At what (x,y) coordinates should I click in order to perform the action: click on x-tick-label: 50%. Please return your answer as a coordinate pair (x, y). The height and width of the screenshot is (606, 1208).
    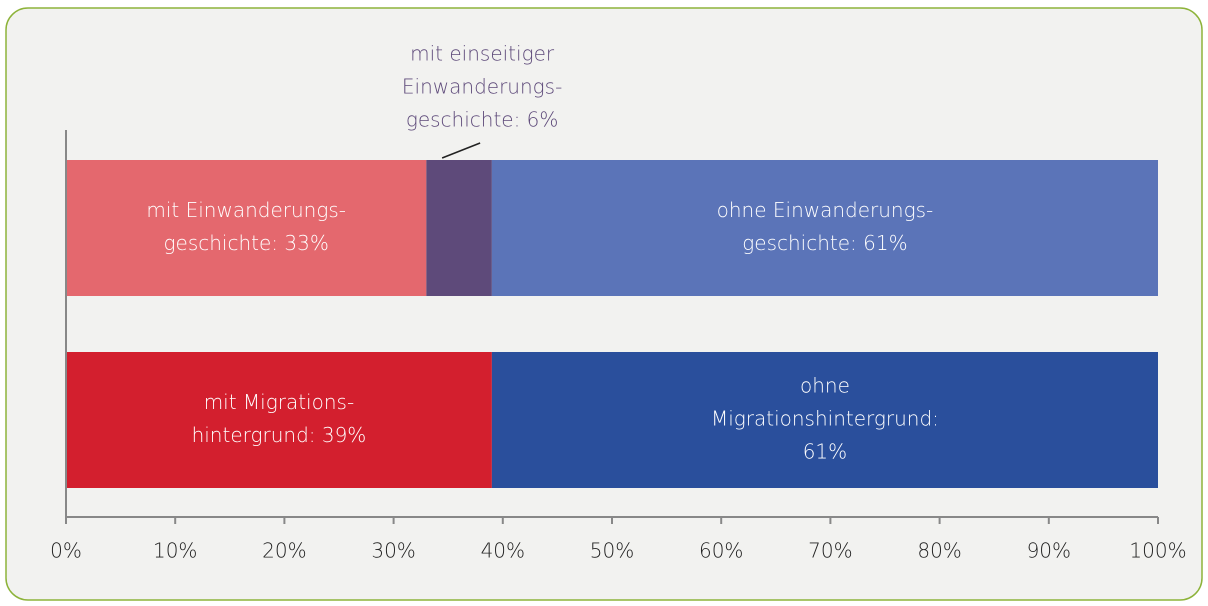
    Looking at the image, I should click on (612, 551).